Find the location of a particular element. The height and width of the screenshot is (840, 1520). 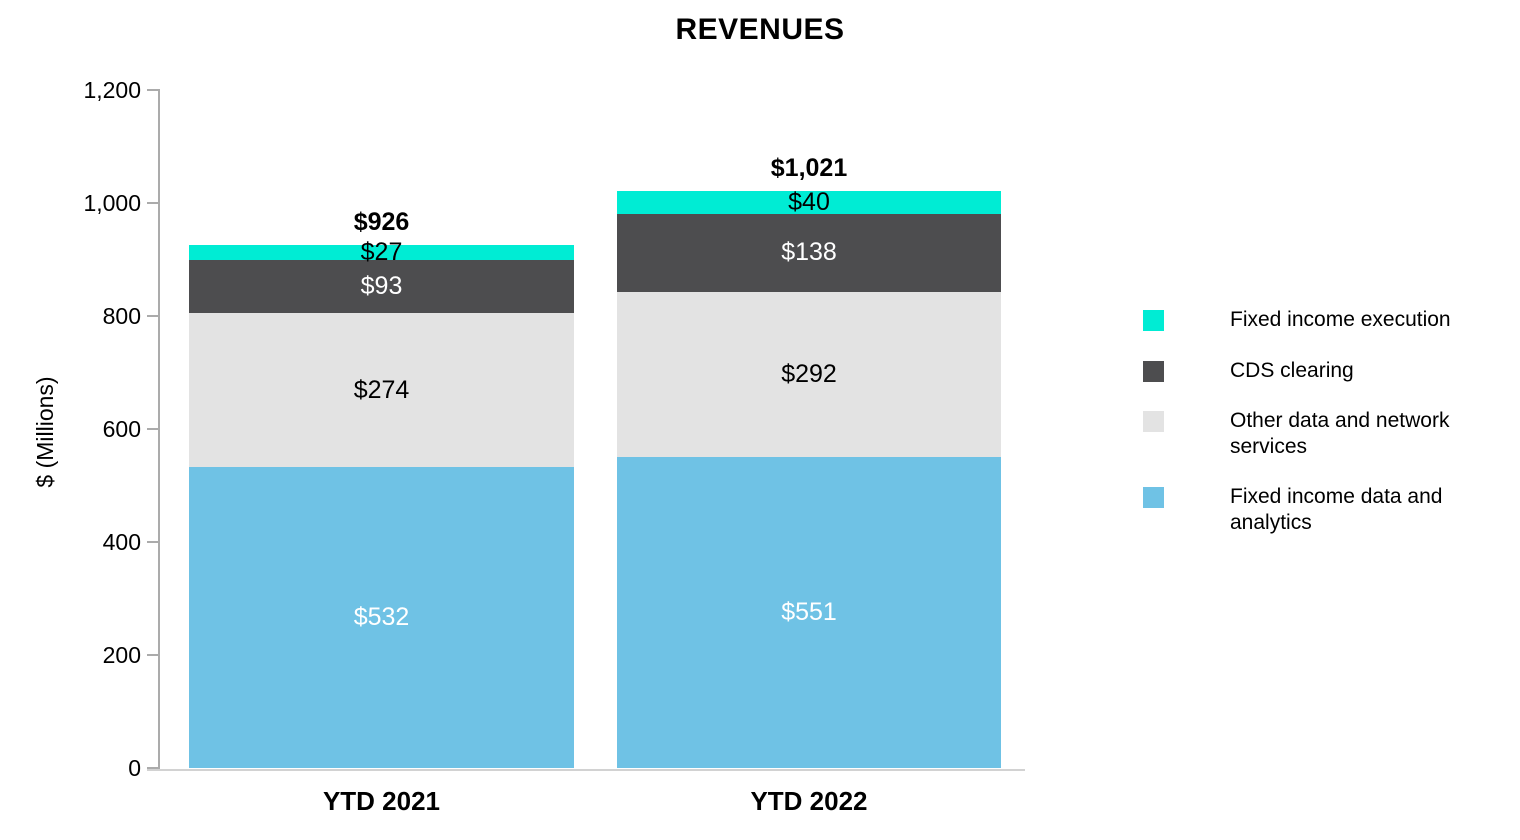

segment-value-label: $40 is located at coordinates (809, 201).